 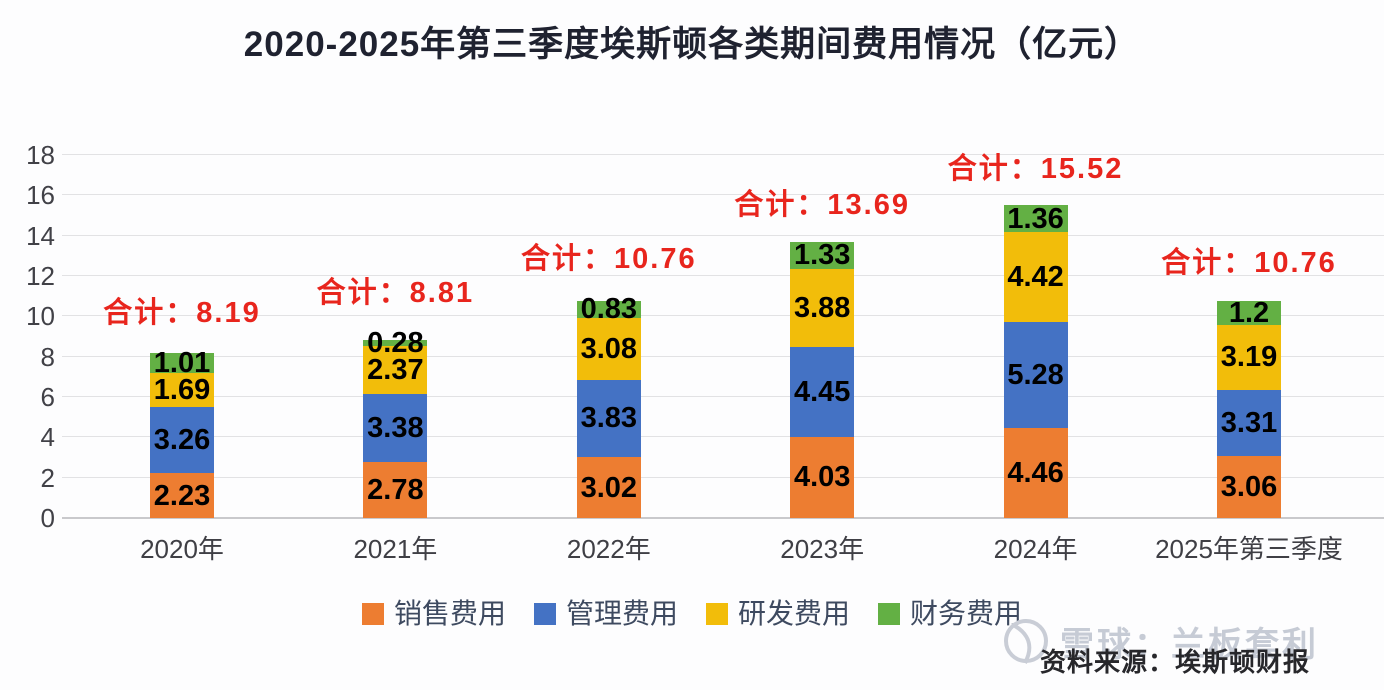 I want to click on total-label: 合计：8.81, so click(x=395, y=293).